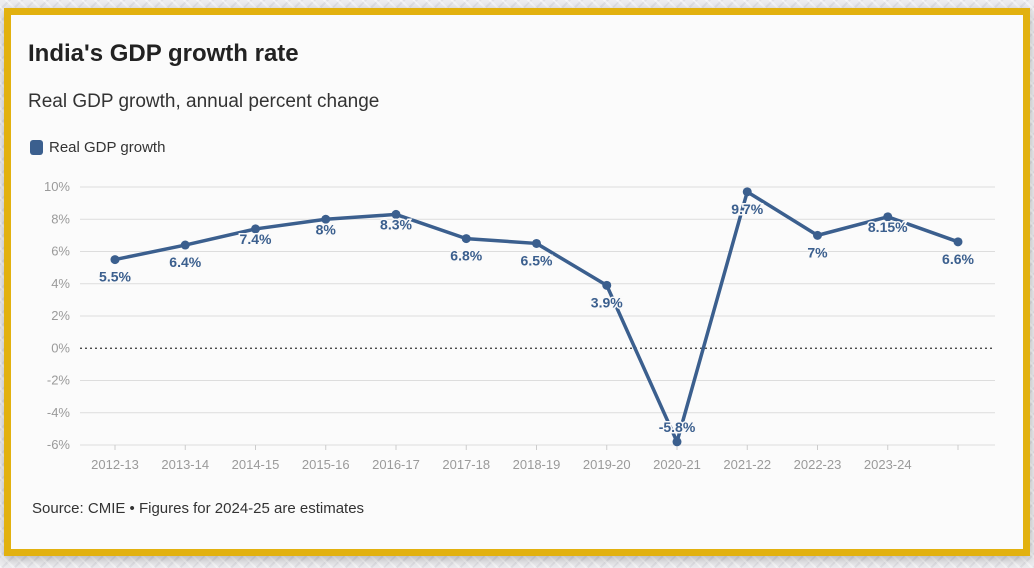 The image size is (1034, 568). What do you see at coordinates (59, 380) in the screenshot?
I see `y-tick-label: -2%` at bounding box center [59, 380].